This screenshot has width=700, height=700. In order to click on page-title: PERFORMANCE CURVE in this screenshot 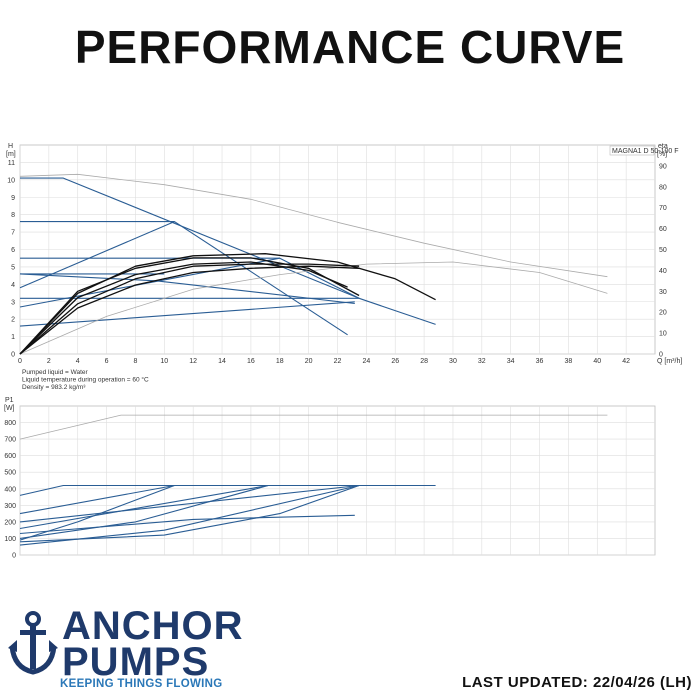, I will do `click(350, 47)`.